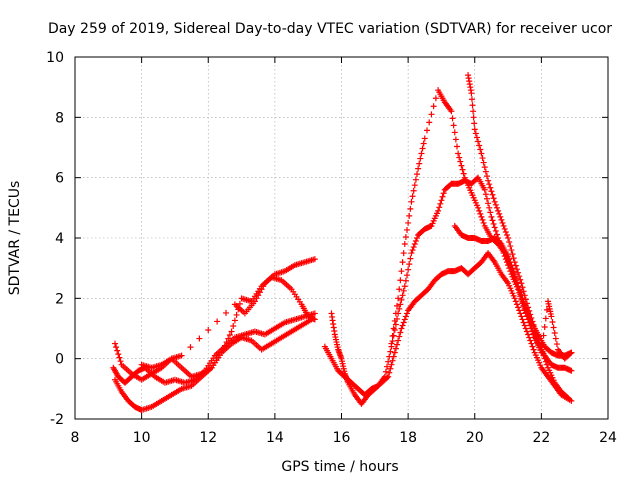 The height and width of the screenshot is (480, 640). Describe the element at coordinates (59, 118) in the screenshot. I see `y-tick-label: 8` at that location.